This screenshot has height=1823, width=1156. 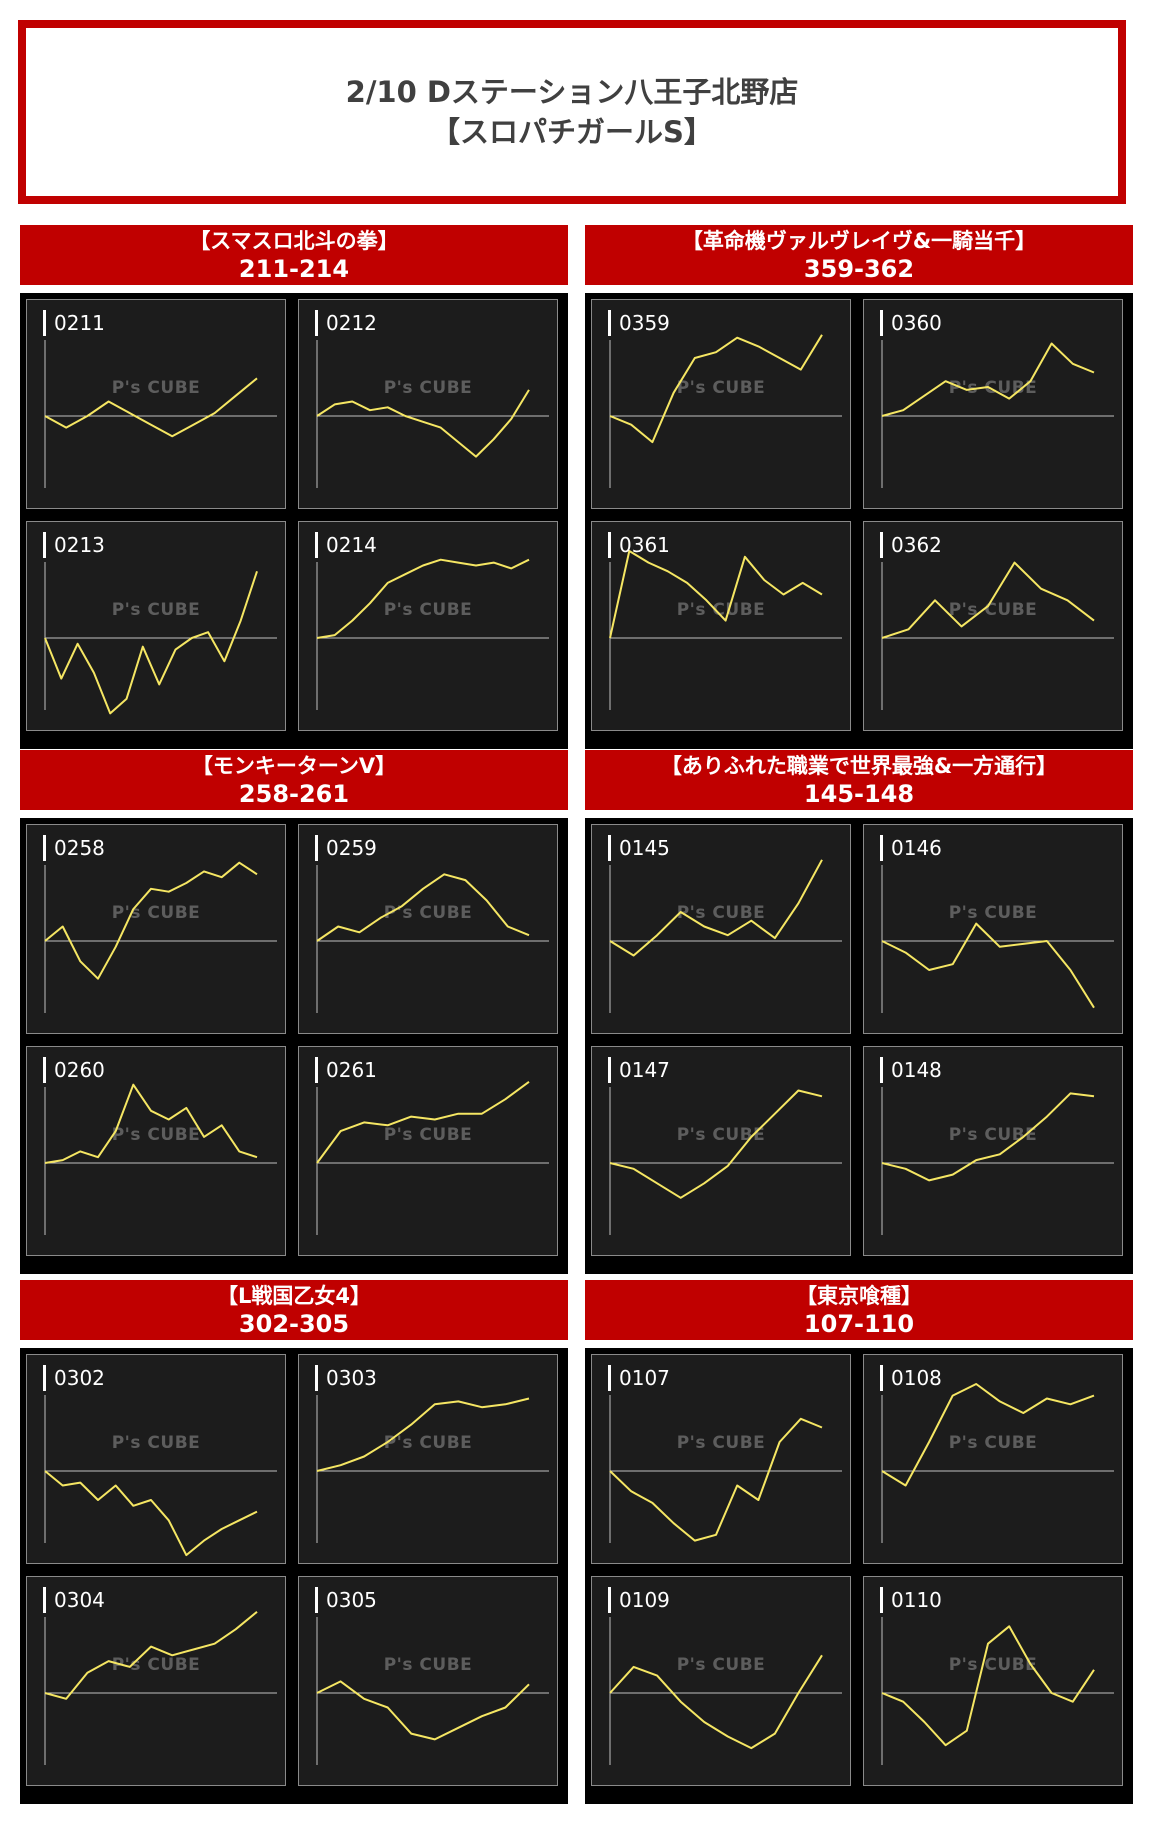 I want to click on section-banner: 【L戦国乙女4】 302-305, so click(x=294, y=1310).